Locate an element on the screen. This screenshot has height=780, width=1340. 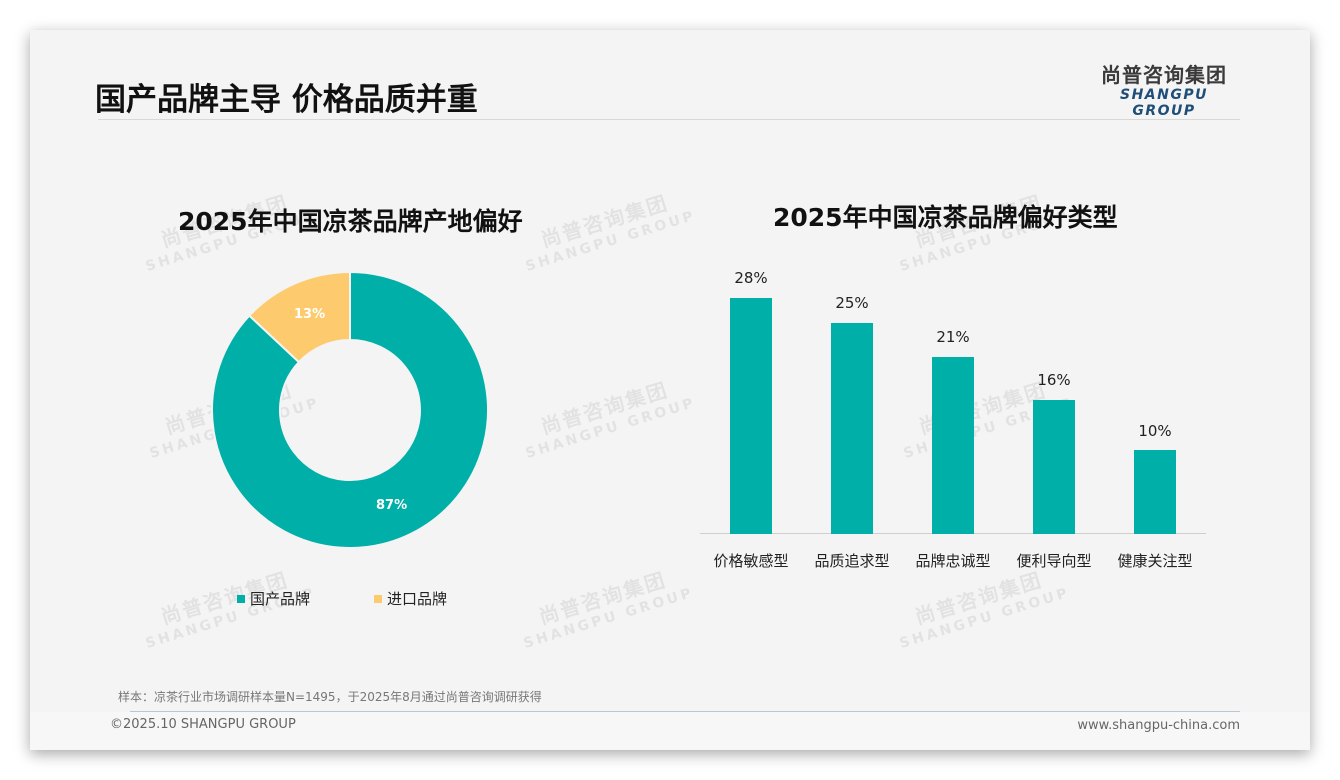
bar-value: 21% is located at coordinates (953, 337).